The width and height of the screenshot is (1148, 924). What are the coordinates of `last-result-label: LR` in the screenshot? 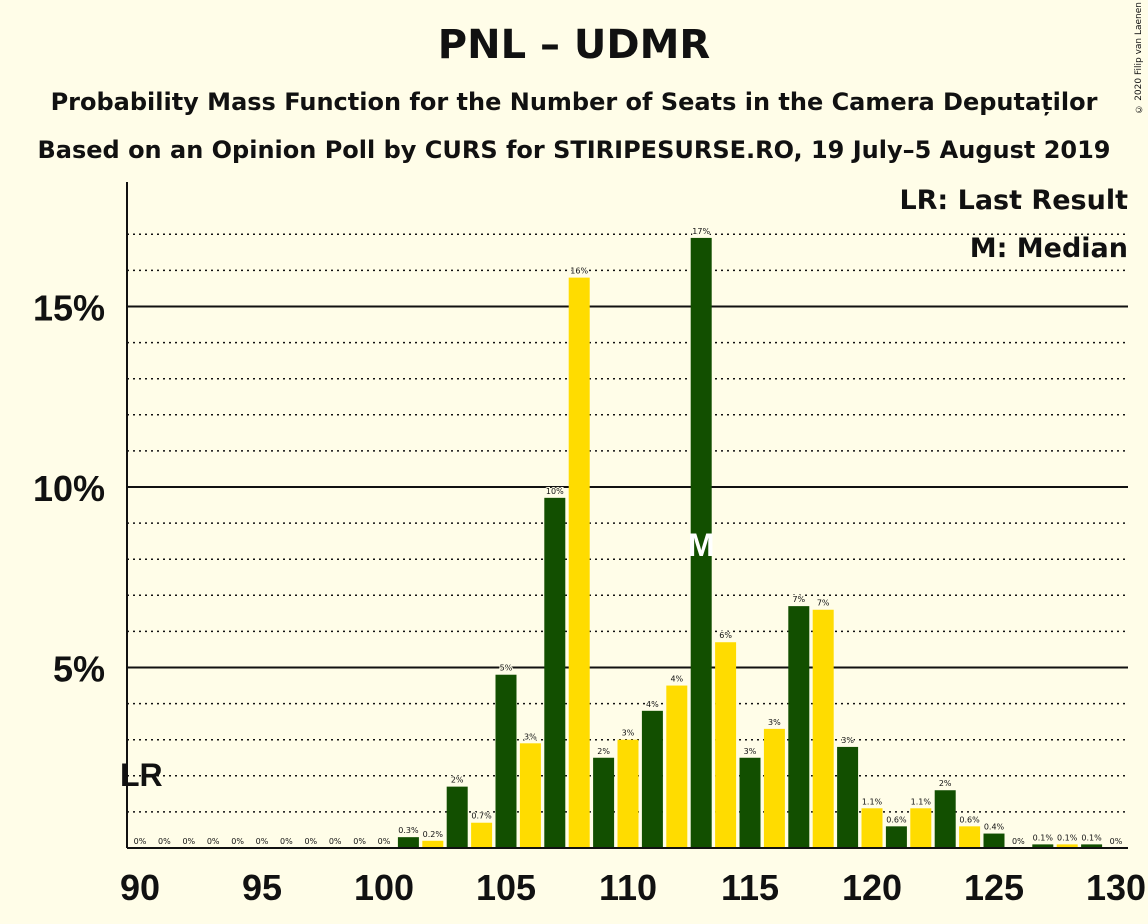 It's located at (141, 775).